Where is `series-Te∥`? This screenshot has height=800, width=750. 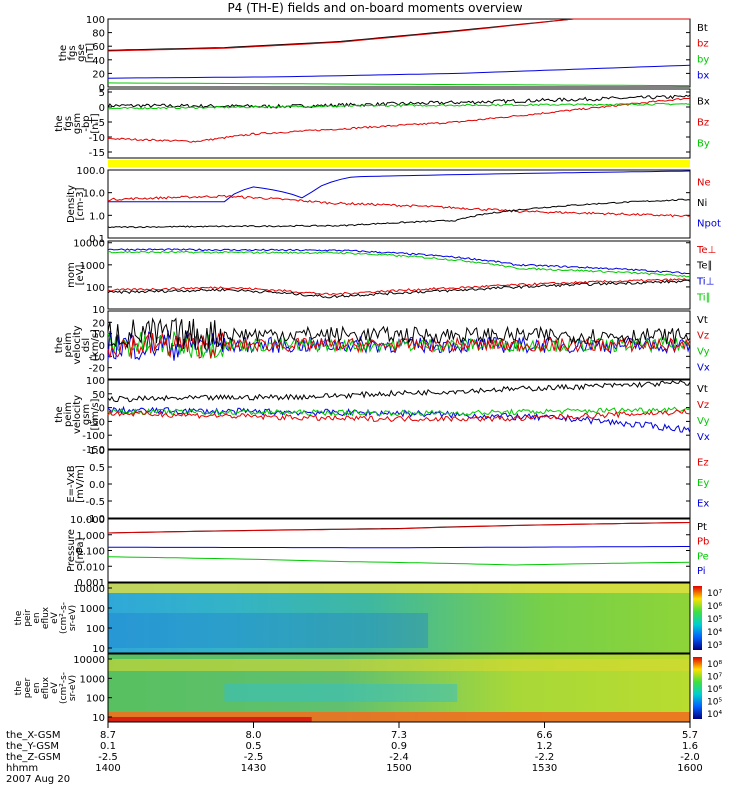
series-Te∥ is located at coordinates (399, 289).